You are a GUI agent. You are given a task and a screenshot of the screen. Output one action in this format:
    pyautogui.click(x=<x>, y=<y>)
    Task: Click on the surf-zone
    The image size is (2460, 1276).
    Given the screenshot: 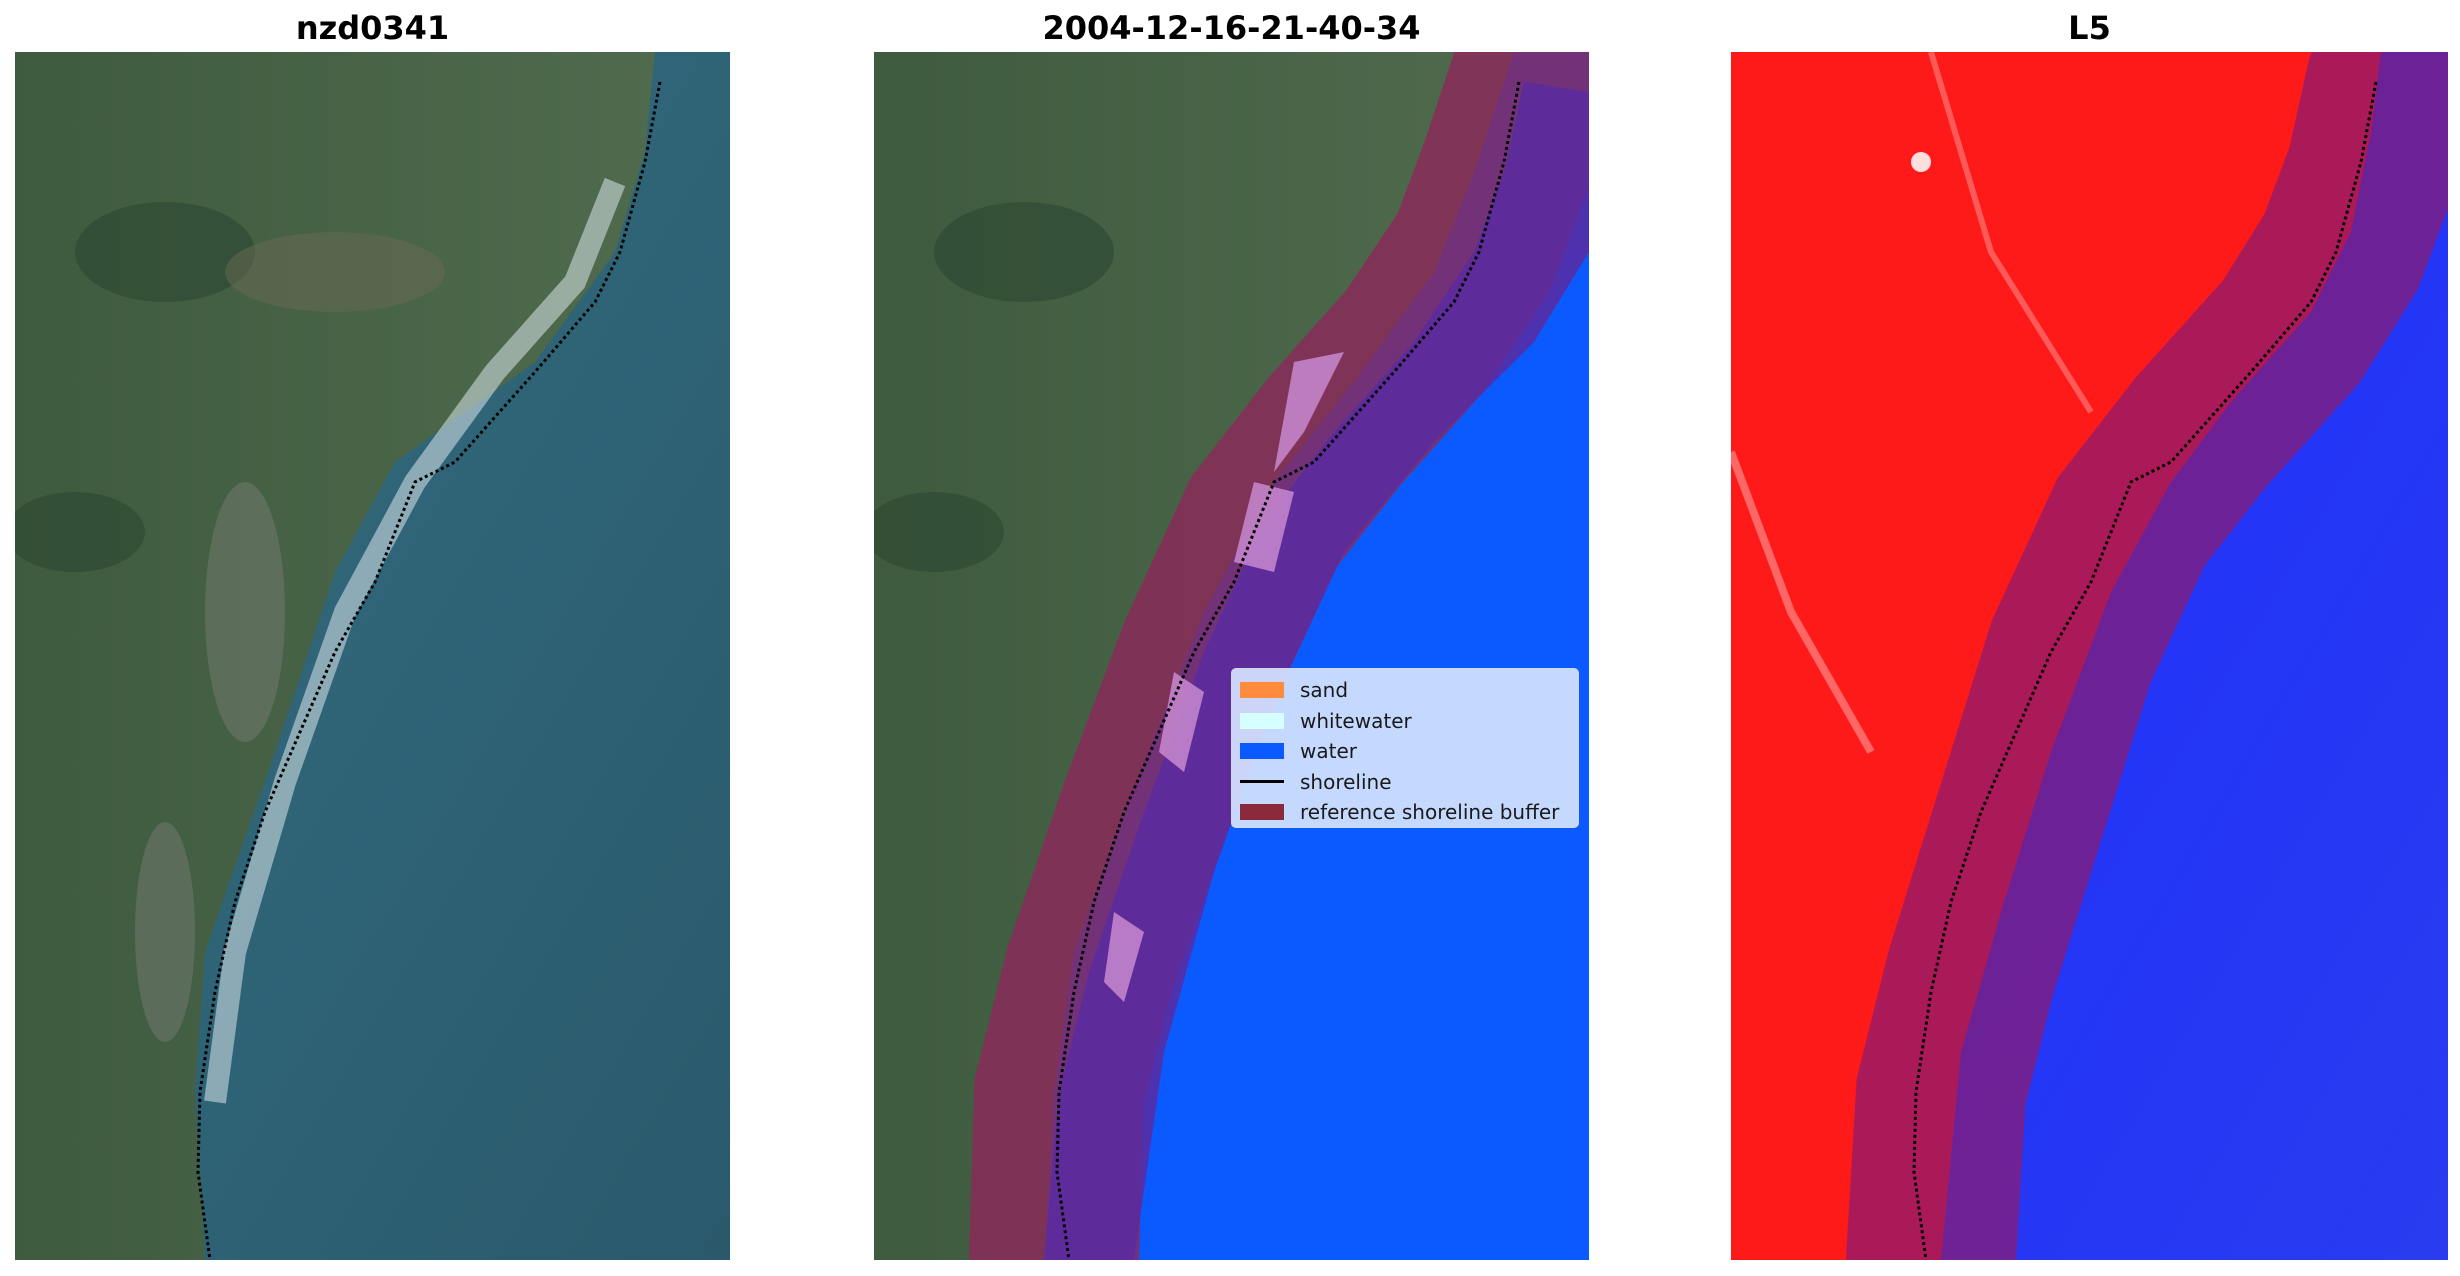 What is the action you would take?
    pyautogui.click(x=415, y=640)
    